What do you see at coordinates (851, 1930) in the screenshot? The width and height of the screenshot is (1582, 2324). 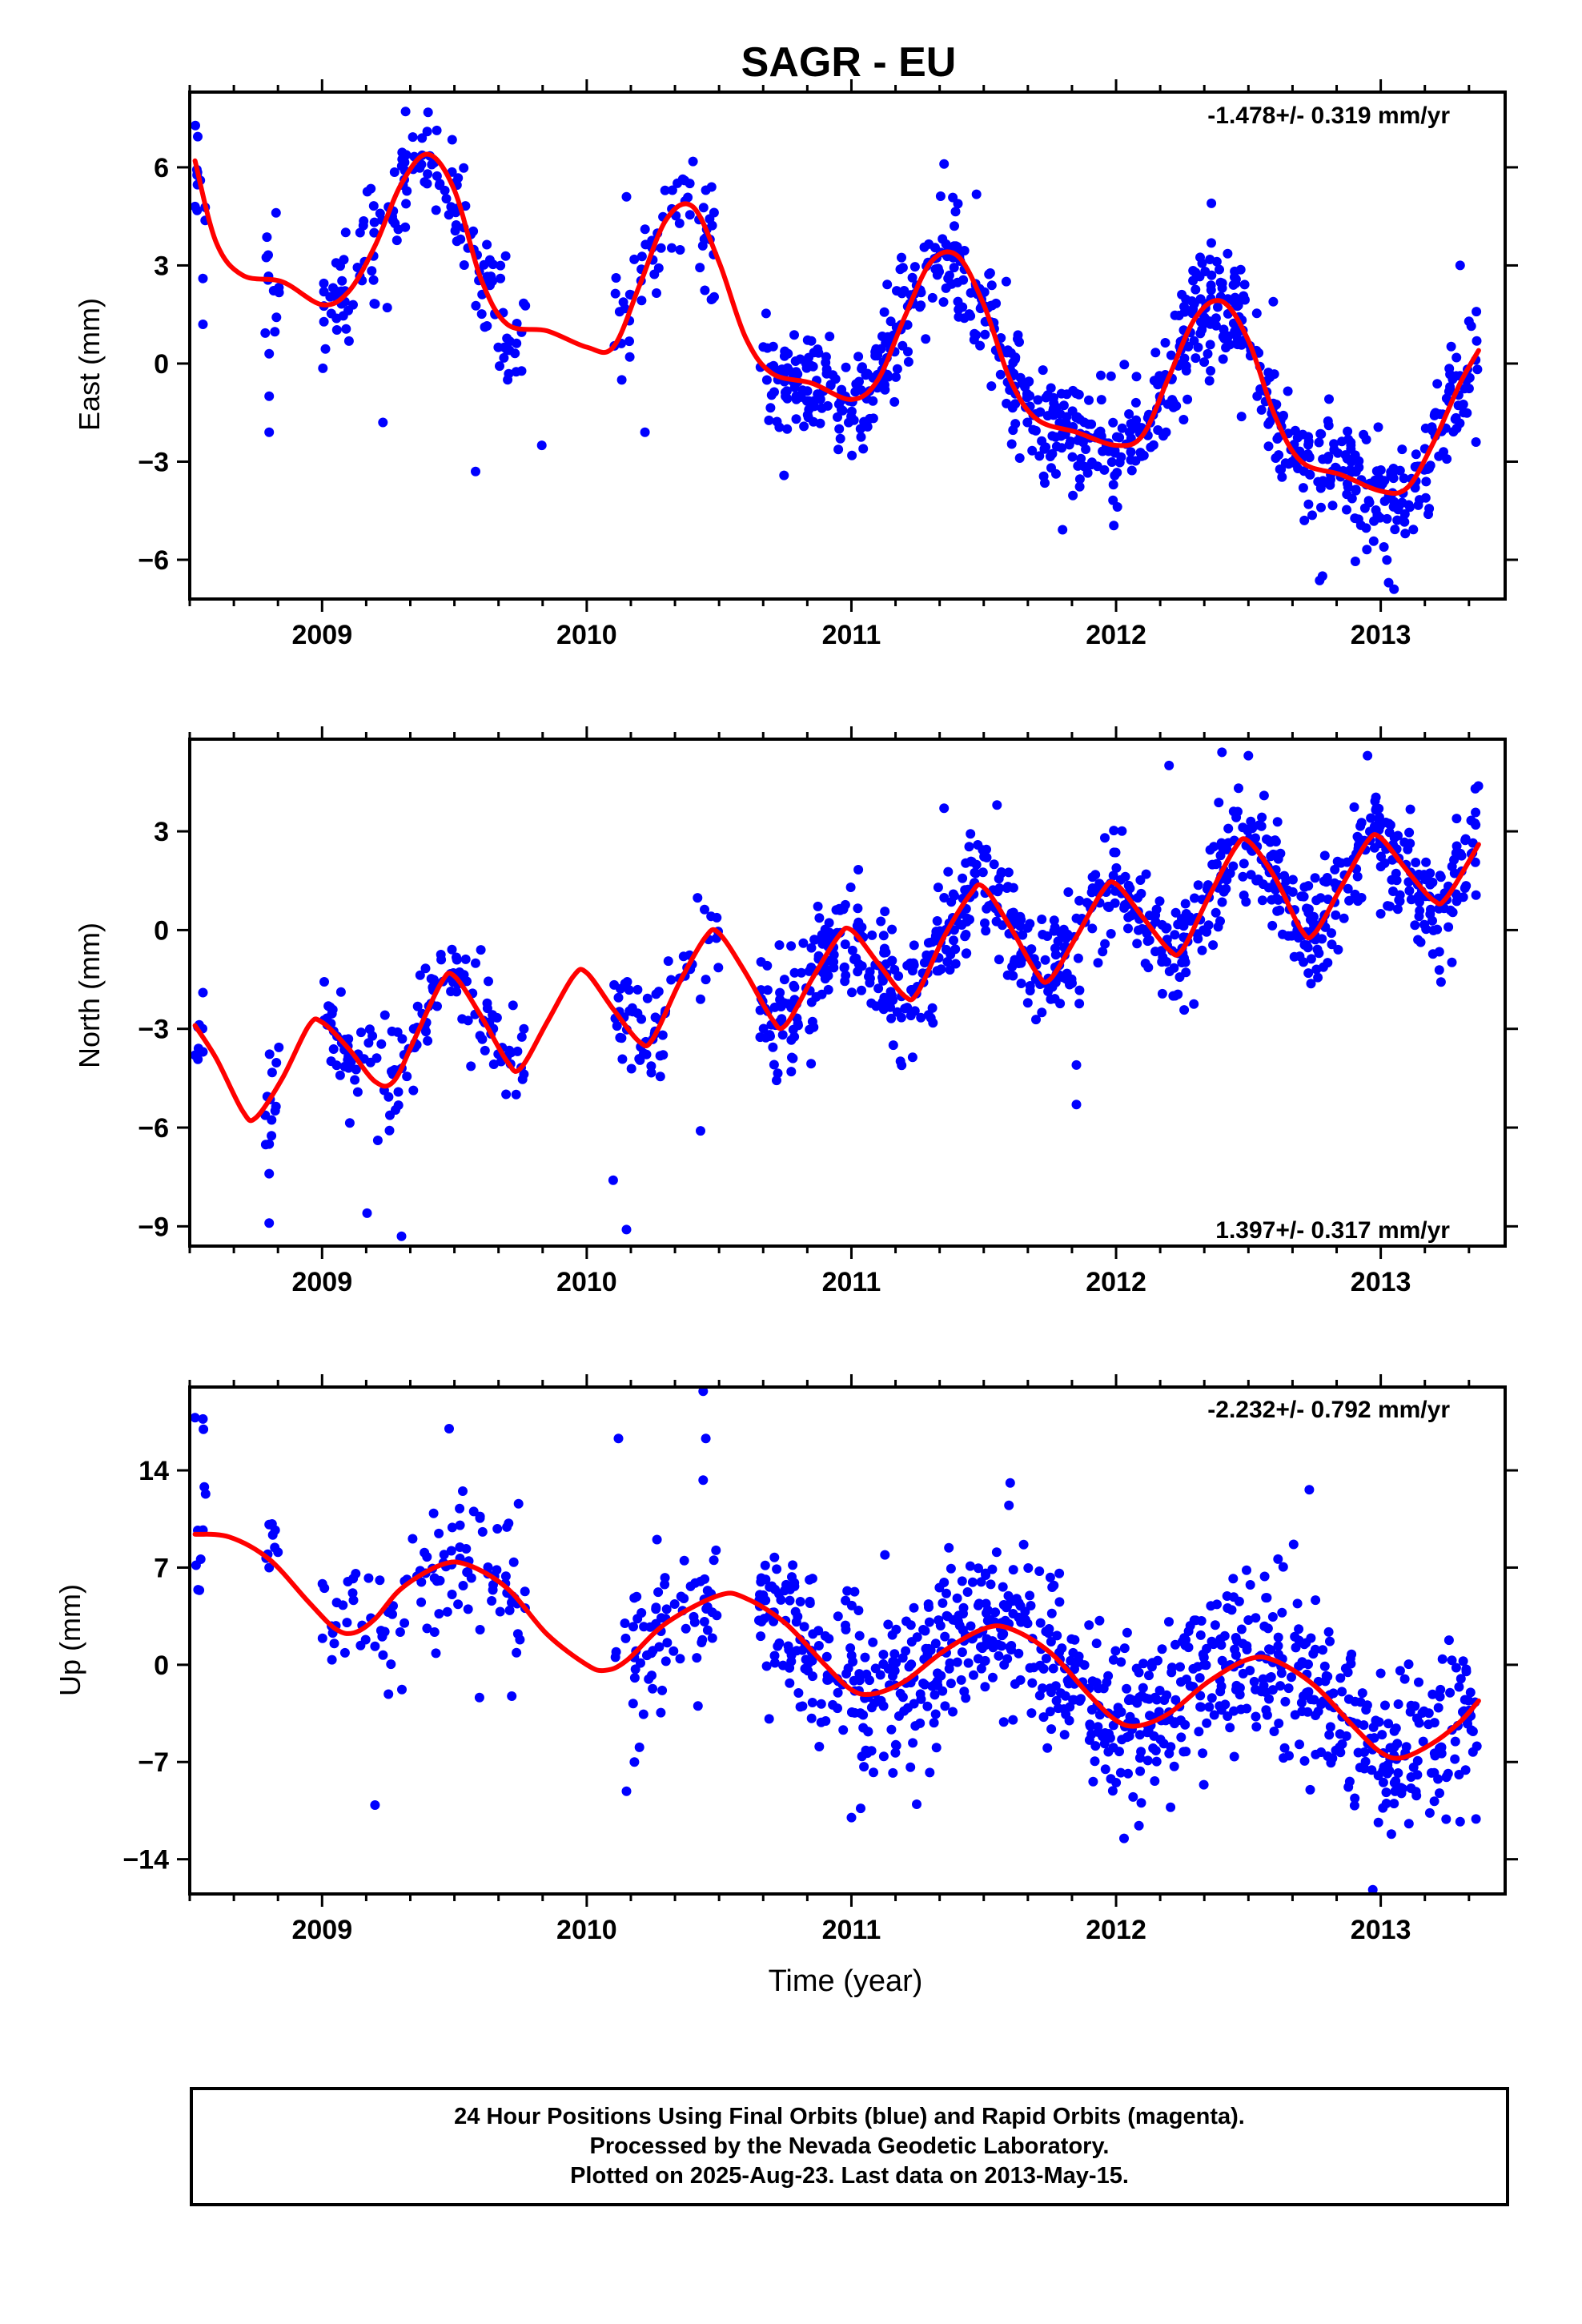 I see `x-tick-label: 2011` at bounding box center [851, 1930].